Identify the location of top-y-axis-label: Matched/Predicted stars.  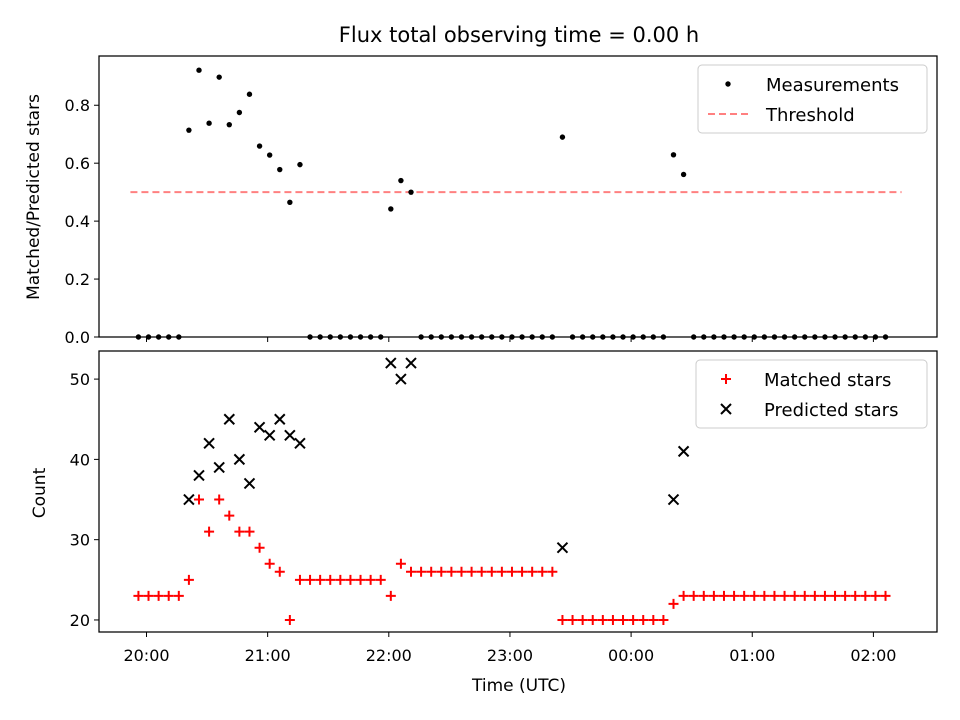
(34, 197).